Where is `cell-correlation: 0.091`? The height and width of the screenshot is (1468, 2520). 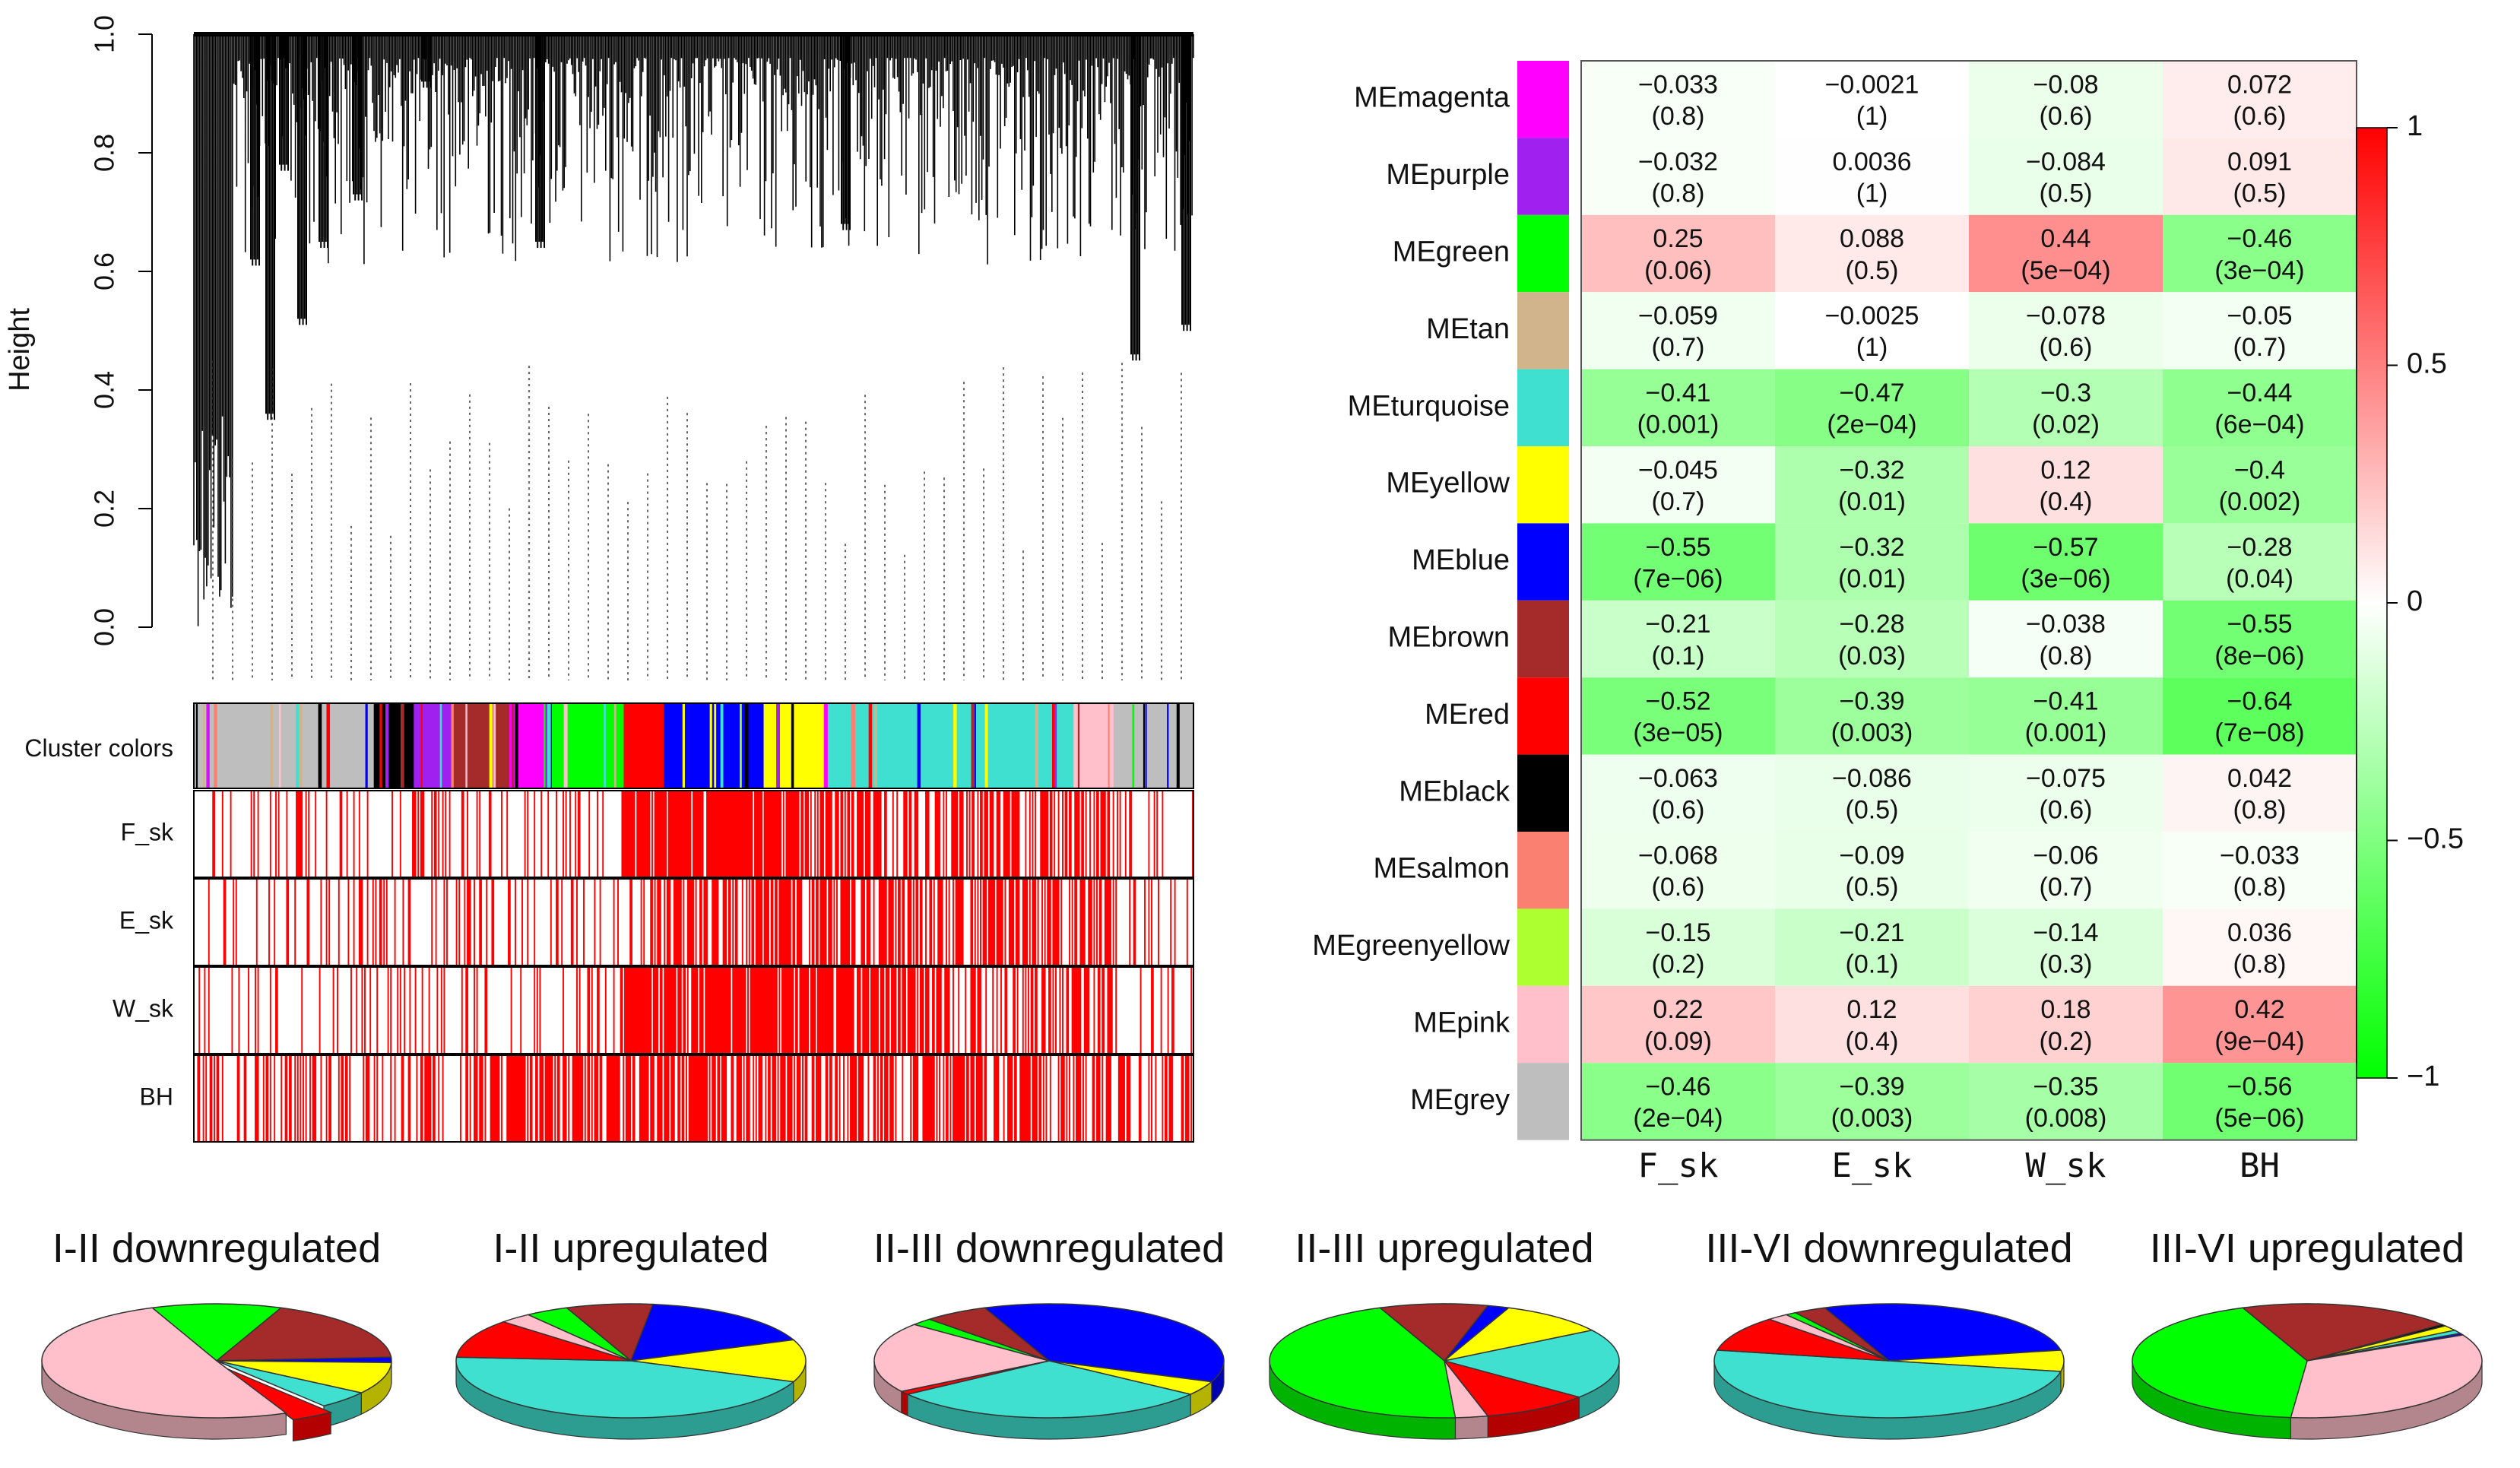 cell-correlation: 0.091 is located at coordinates (2259, 161).